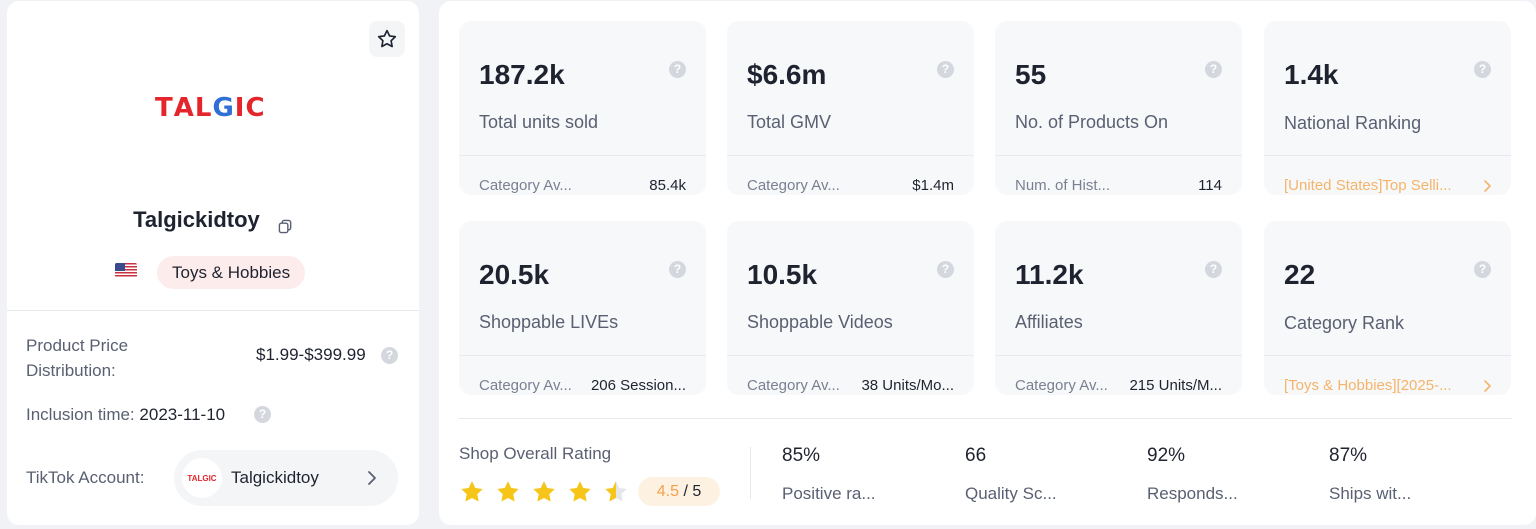 The image size is (1536, 529). I want to click on avatar: TALGIC, so click(202, 478).